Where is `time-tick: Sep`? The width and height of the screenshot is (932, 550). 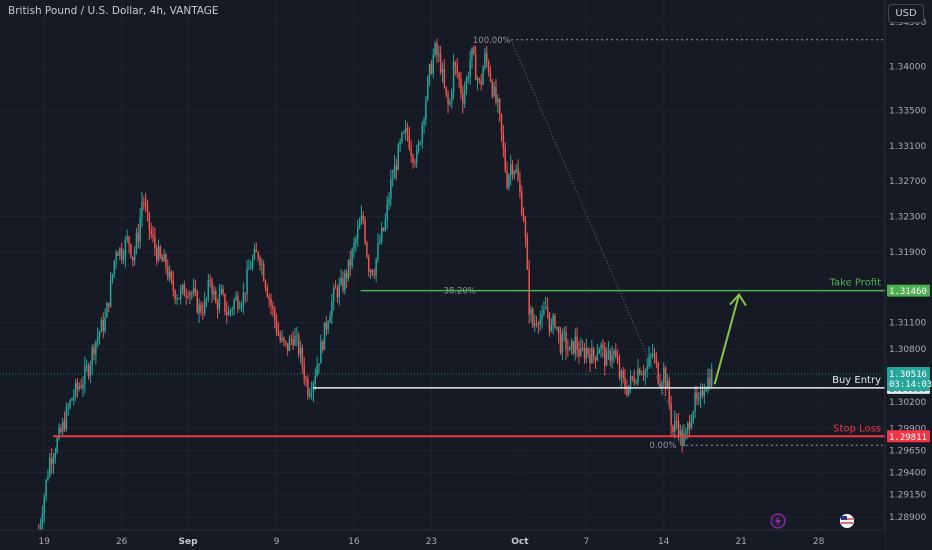 time-tick: Sep is located at coordinates (189, 542).